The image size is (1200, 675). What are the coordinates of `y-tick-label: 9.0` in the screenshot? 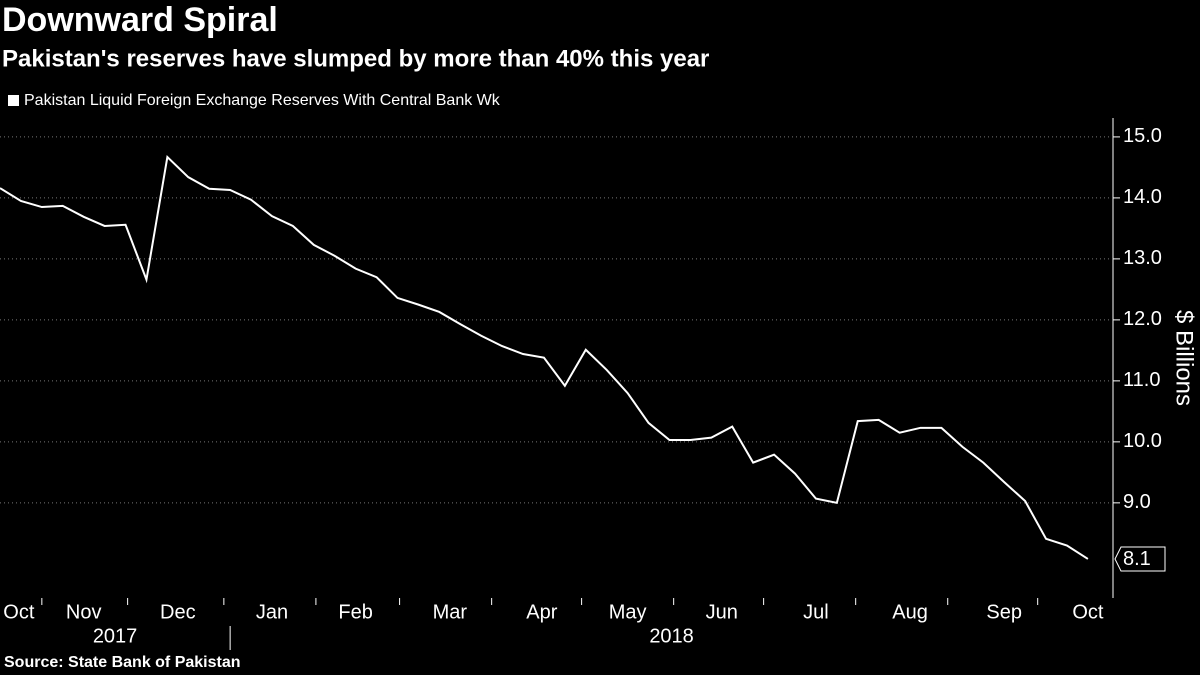 It's located at (1137, 502).